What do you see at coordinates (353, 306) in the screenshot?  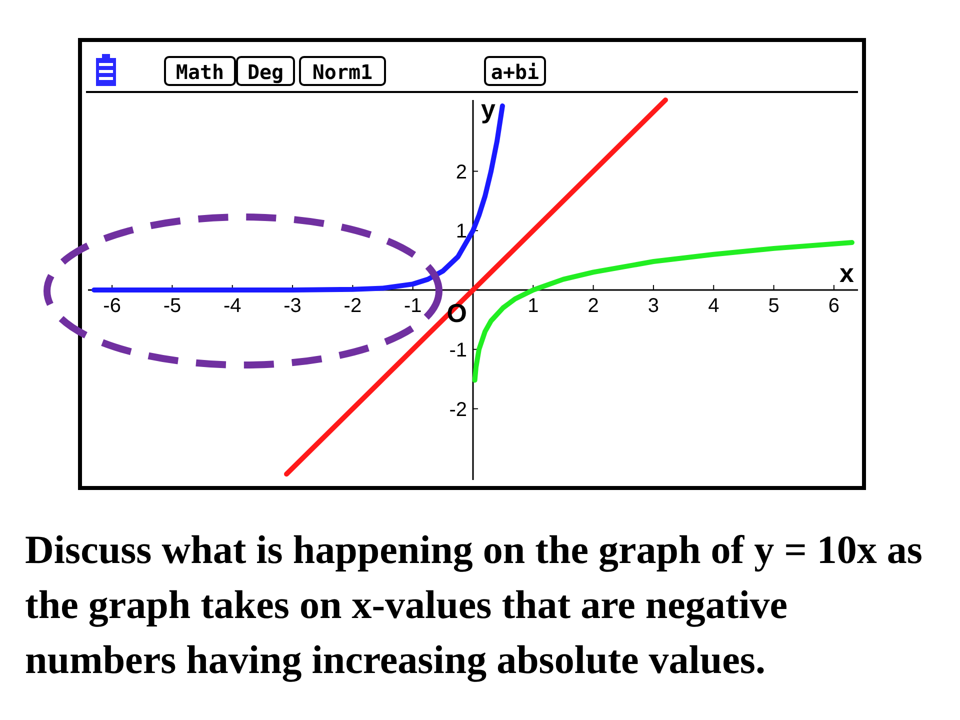 I see `x-tick-label: -2` at bounding box center [353, 306].